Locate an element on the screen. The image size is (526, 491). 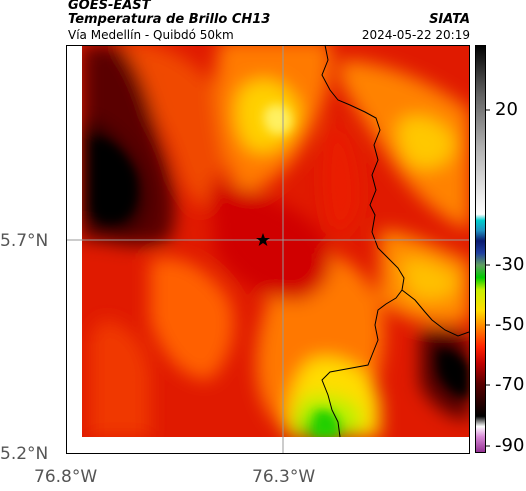
datetime-label: 2024-05-22 20:19 is located at coordinates (415, 35).